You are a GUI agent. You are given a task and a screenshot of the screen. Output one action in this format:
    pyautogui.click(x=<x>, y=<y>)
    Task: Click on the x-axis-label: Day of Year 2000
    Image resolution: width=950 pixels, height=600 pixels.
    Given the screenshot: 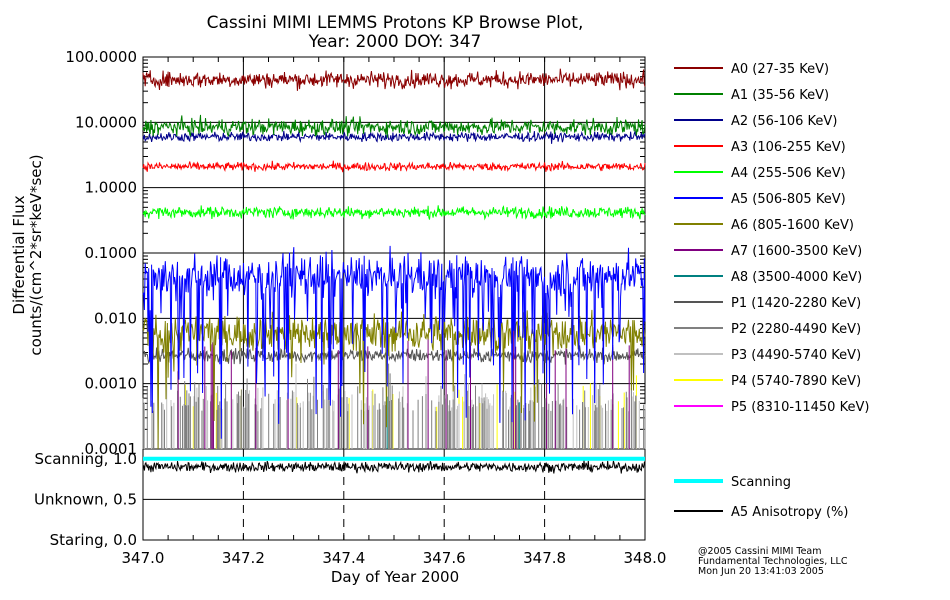 What is the action you would take?
    pyautogui.click(x=395, y=577)
    